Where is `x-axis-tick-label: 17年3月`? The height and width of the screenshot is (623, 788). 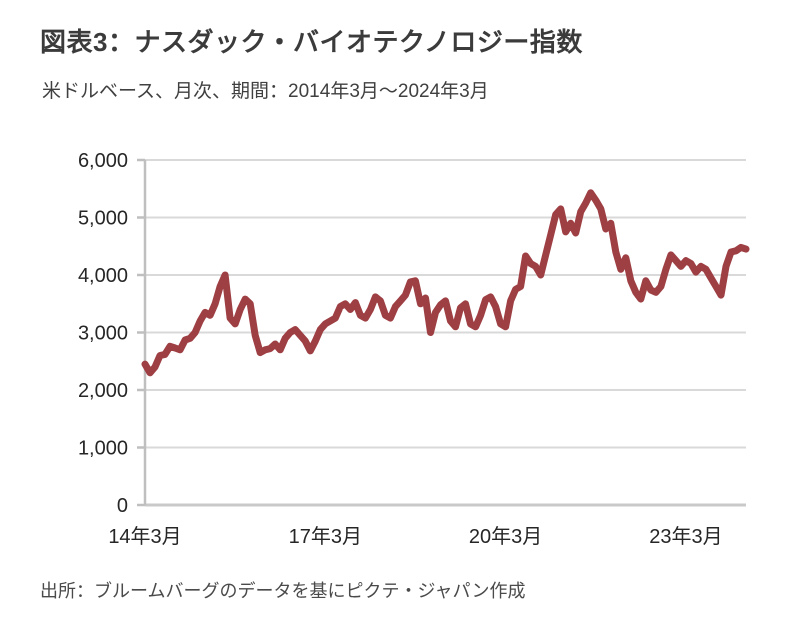 x-axis-tick-label: 17年3月 is located at coordinates (325, 536).